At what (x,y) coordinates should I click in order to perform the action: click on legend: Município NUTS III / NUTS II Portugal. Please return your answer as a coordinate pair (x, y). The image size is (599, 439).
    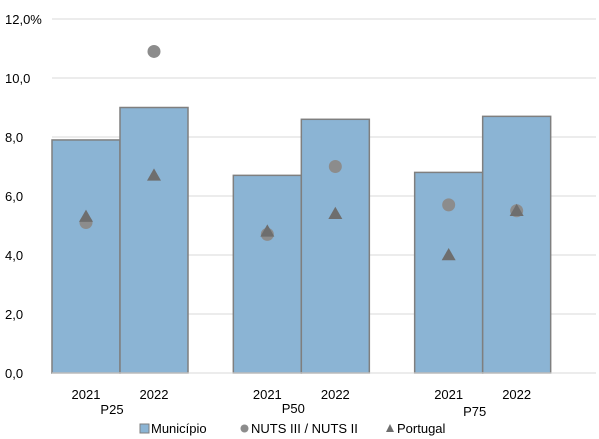
    Looking at the image, I should click on (292, 428).